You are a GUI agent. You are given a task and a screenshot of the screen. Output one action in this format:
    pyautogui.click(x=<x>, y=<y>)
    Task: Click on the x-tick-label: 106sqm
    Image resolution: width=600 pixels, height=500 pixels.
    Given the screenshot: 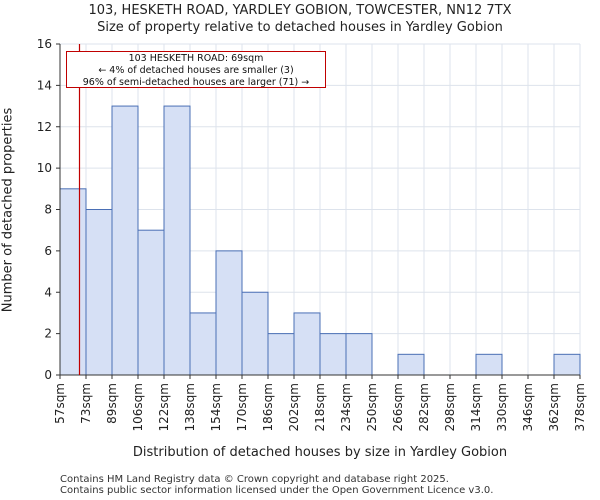 What is the action you would take?
    pyautogui.click(x=138, y=407)
    